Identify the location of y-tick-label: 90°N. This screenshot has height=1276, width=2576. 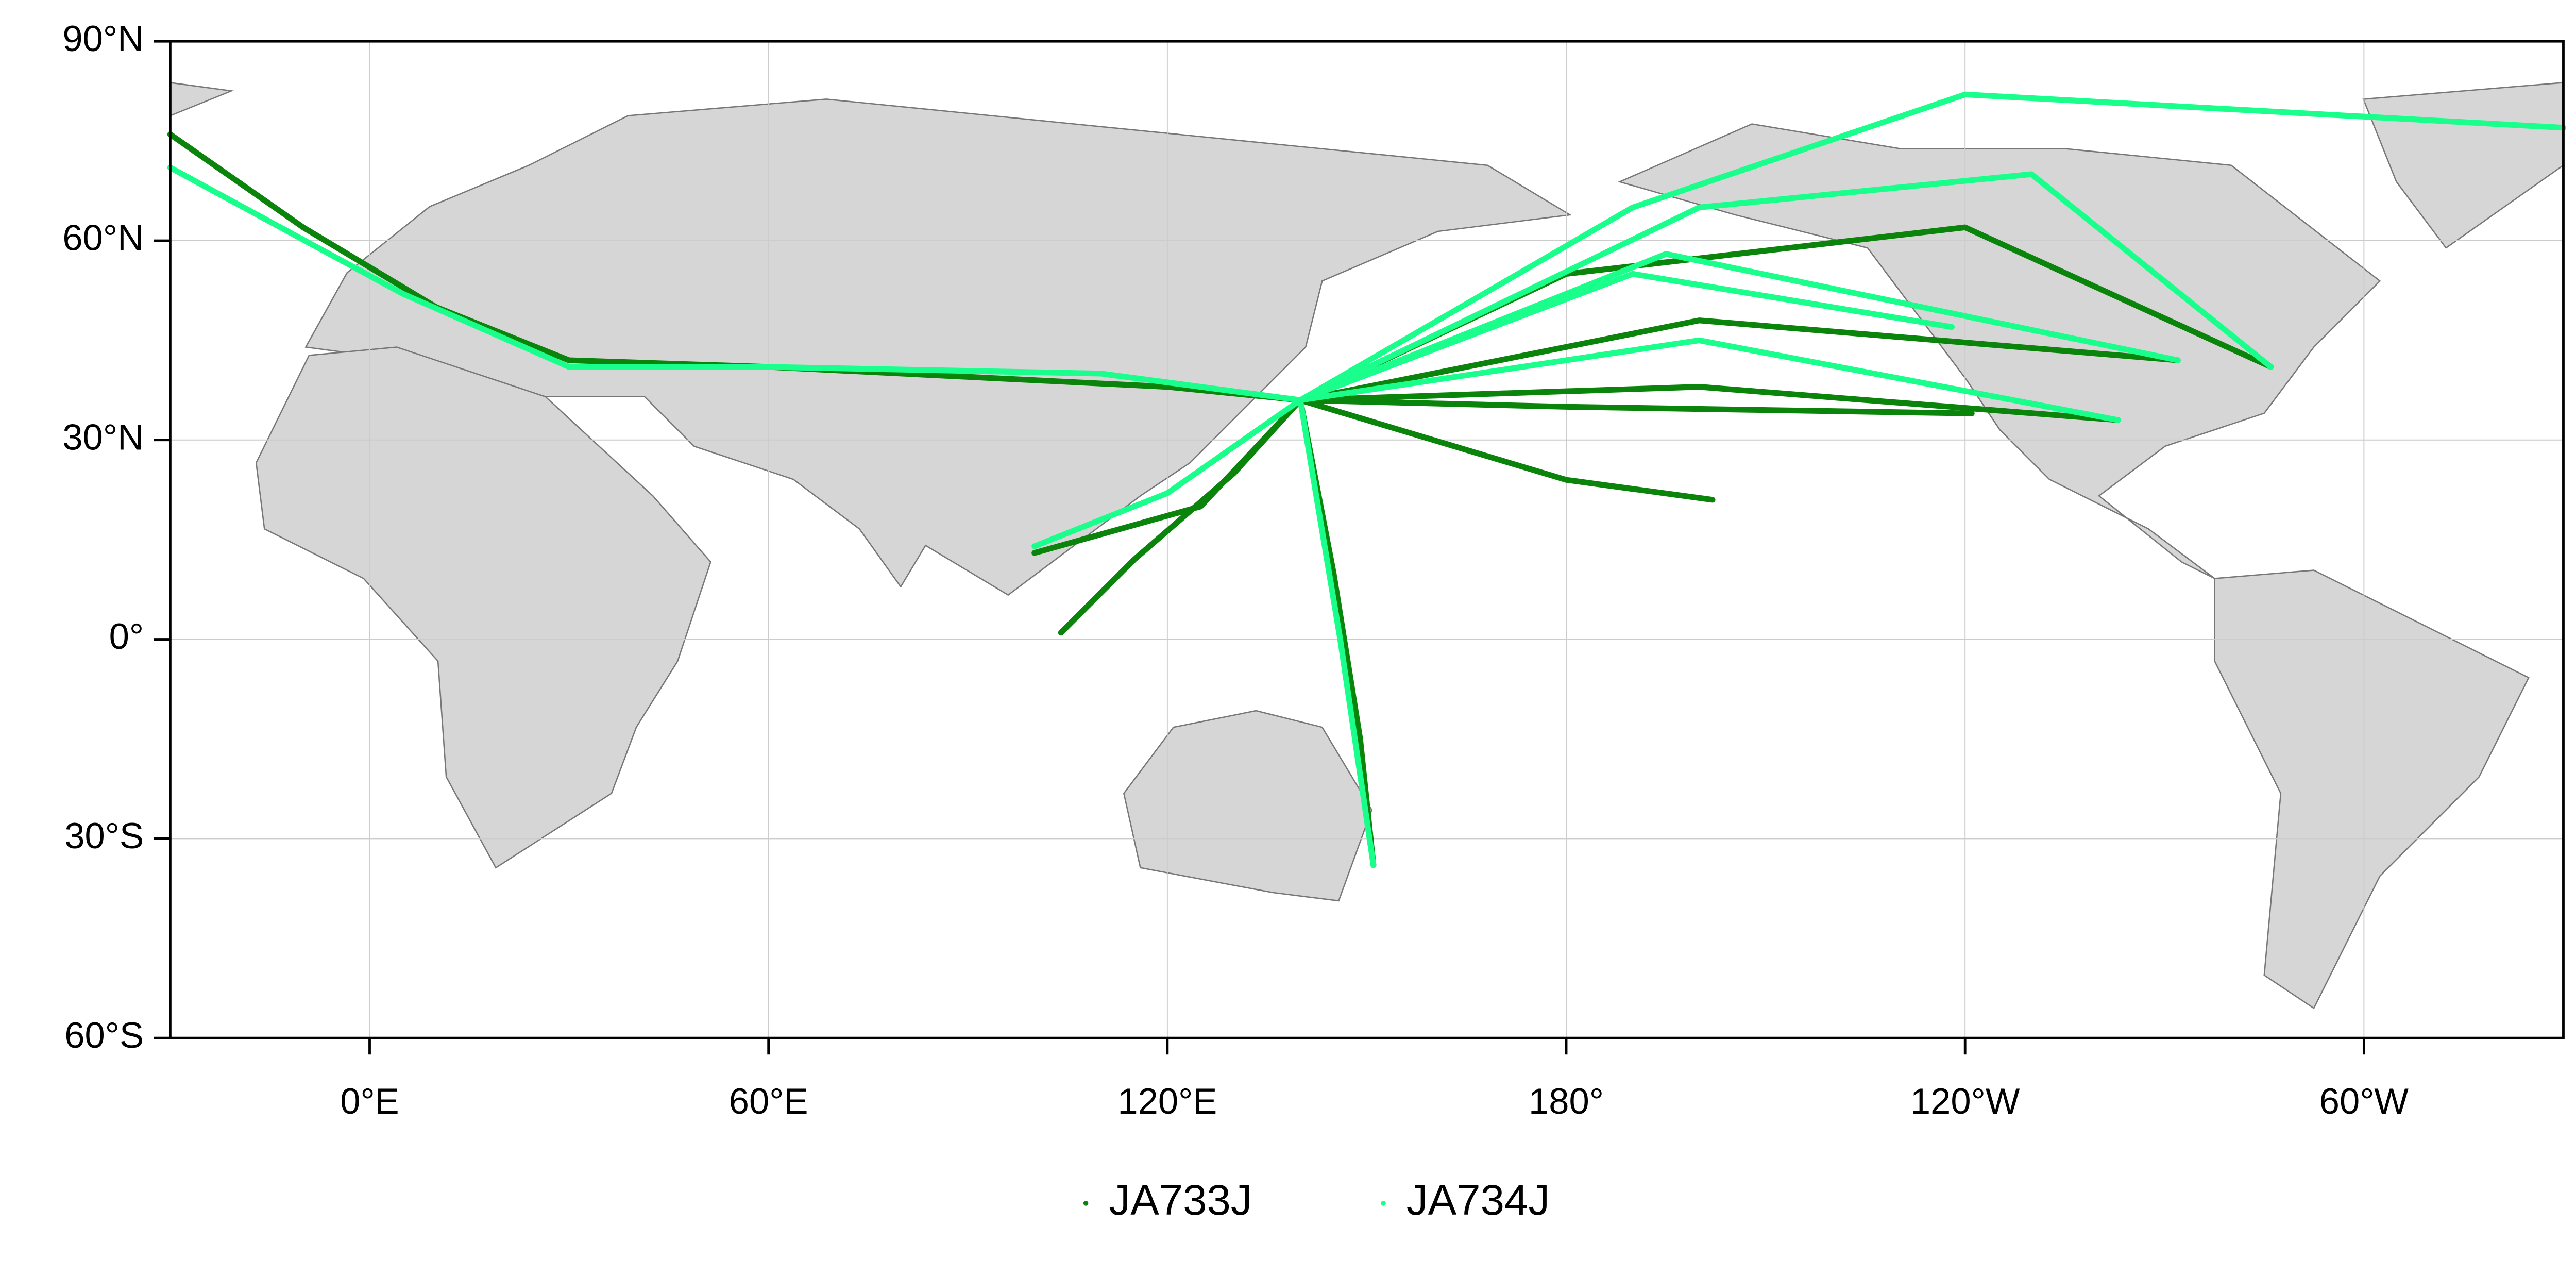
(103, 39).